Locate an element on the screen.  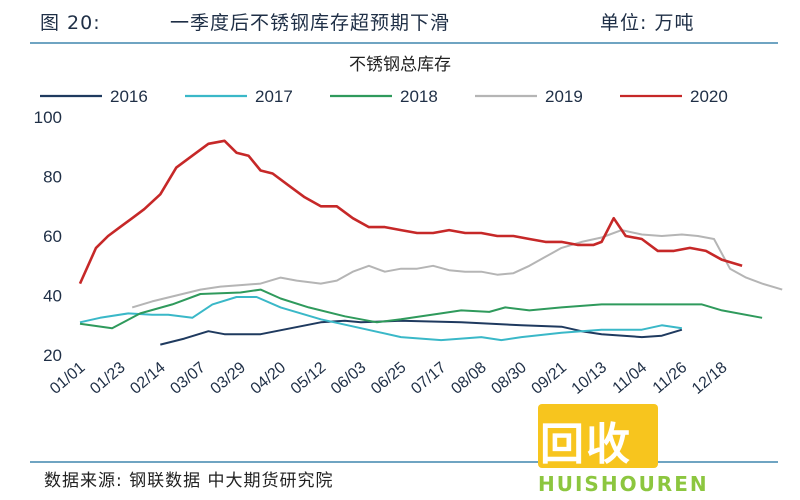
x-tick-label: 03/29 is located at coordinates (228, 378).